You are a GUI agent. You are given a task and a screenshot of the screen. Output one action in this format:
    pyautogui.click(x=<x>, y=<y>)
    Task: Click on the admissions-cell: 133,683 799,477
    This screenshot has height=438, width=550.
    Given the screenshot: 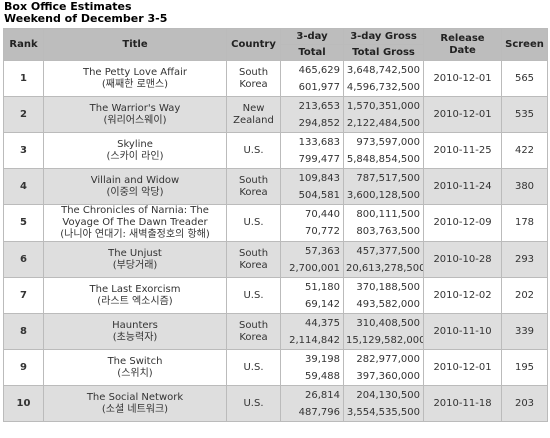 What is the action you would take?
    pyautogui.click(x=312, y=150)
    